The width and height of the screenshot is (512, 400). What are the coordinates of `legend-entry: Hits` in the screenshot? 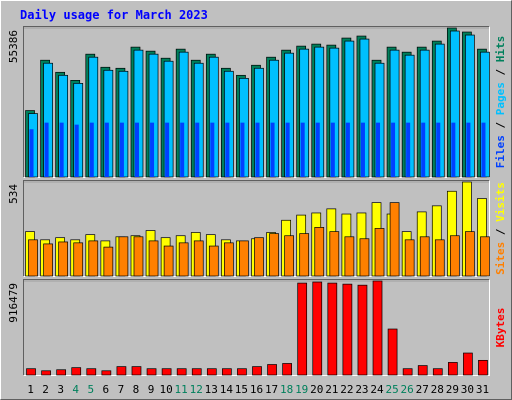 It's located at (500, 49).